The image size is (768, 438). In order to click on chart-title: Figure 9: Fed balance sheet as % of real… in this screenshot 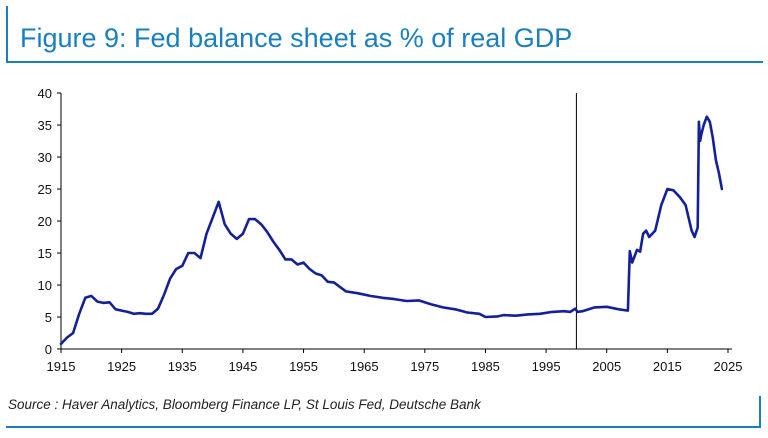, I will do `click(296, 38)`.